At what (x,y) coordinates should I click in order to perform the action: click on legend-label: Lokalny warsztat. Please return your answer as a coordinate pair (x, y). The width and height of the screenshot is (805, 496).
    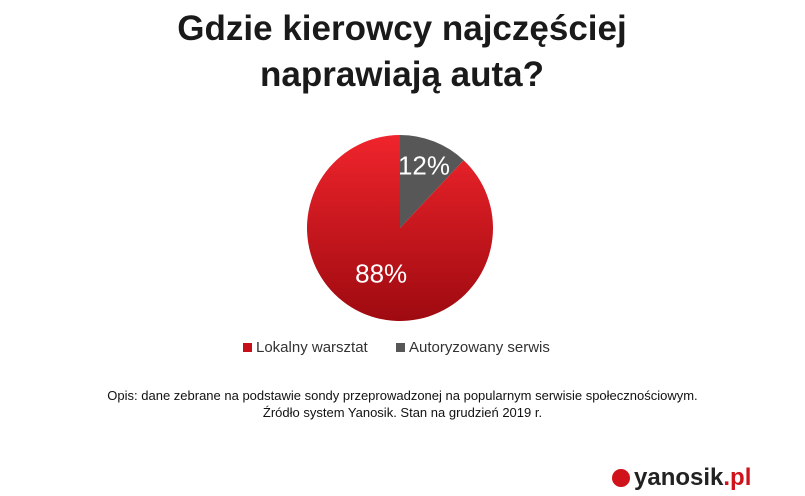
    Looking at the image, I should click on (312, 347).